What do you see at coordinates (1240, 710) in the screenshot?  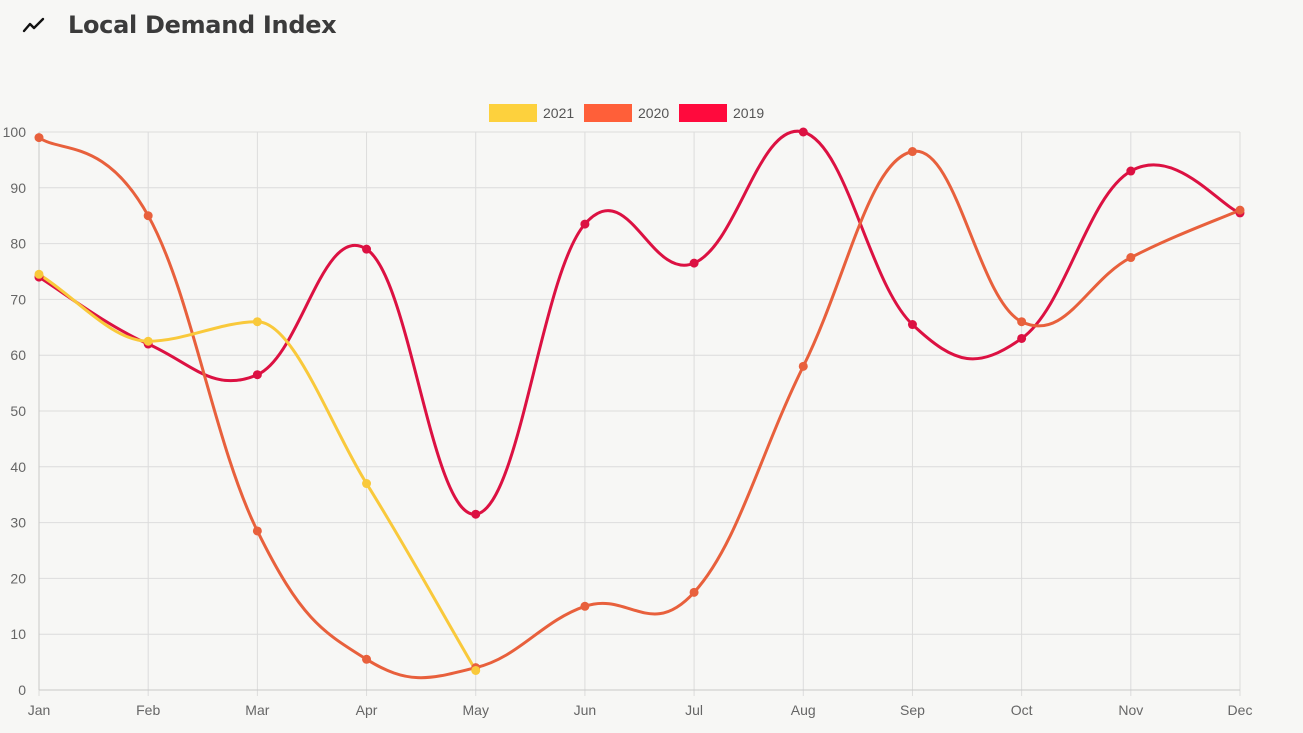 I see `x-tick-label: Dec` at bounding box center [1240, 710].